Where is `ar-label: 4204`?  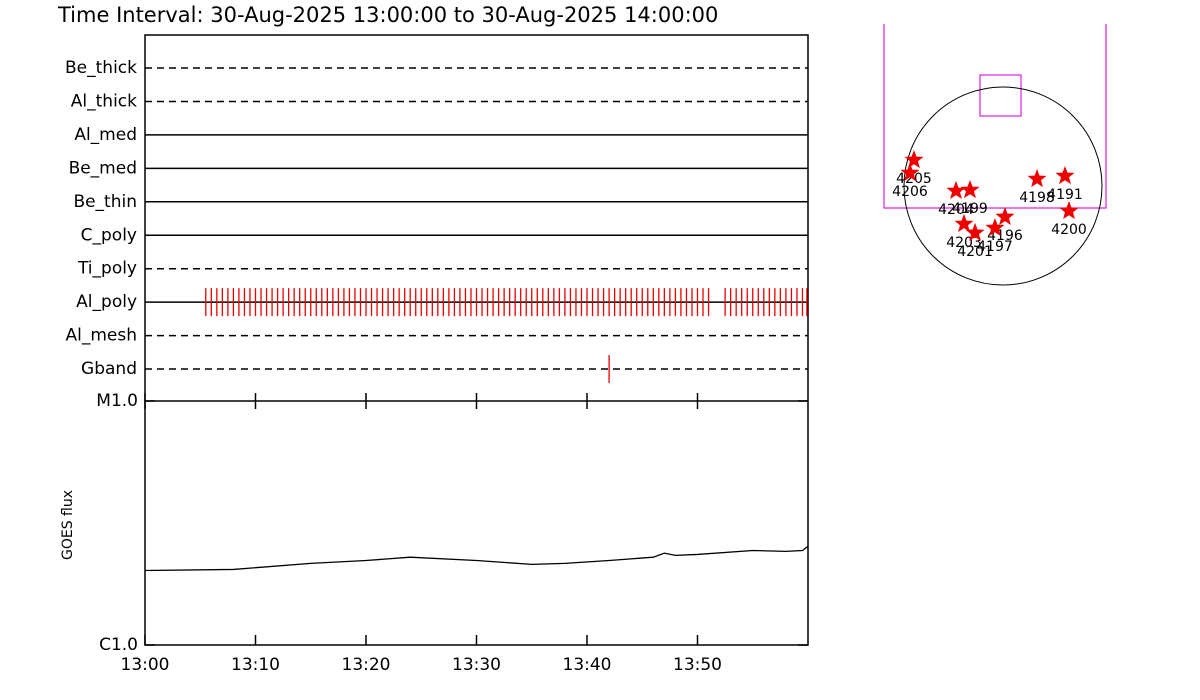
ar-label: 4204 is located at coordinates (956, 210).